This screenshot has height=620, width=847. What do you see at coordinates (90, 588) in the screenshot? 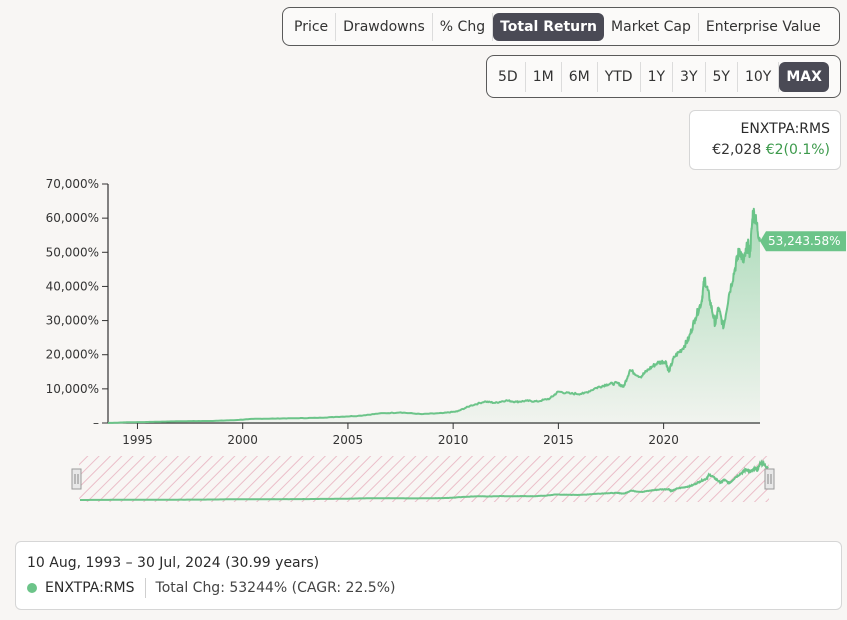
I see `summary-symbol: ENXTPA:RMS` at bounding box center [90, 588].